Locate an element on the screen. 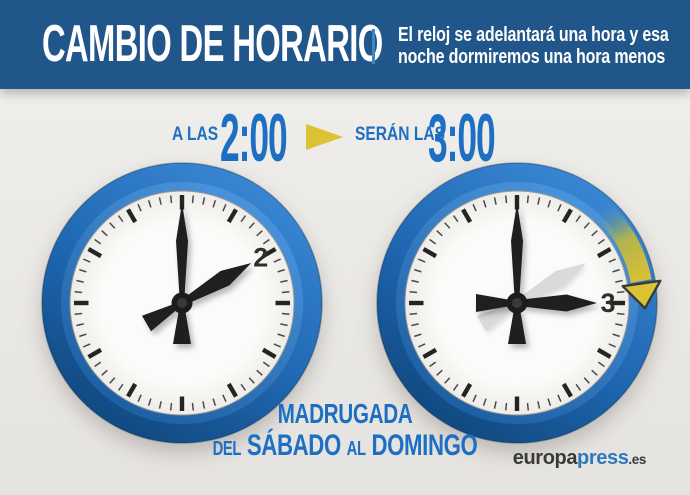 This screenshot has width=690, height=495. from-time-value: 2:00 is located at coordinates (254, 138).